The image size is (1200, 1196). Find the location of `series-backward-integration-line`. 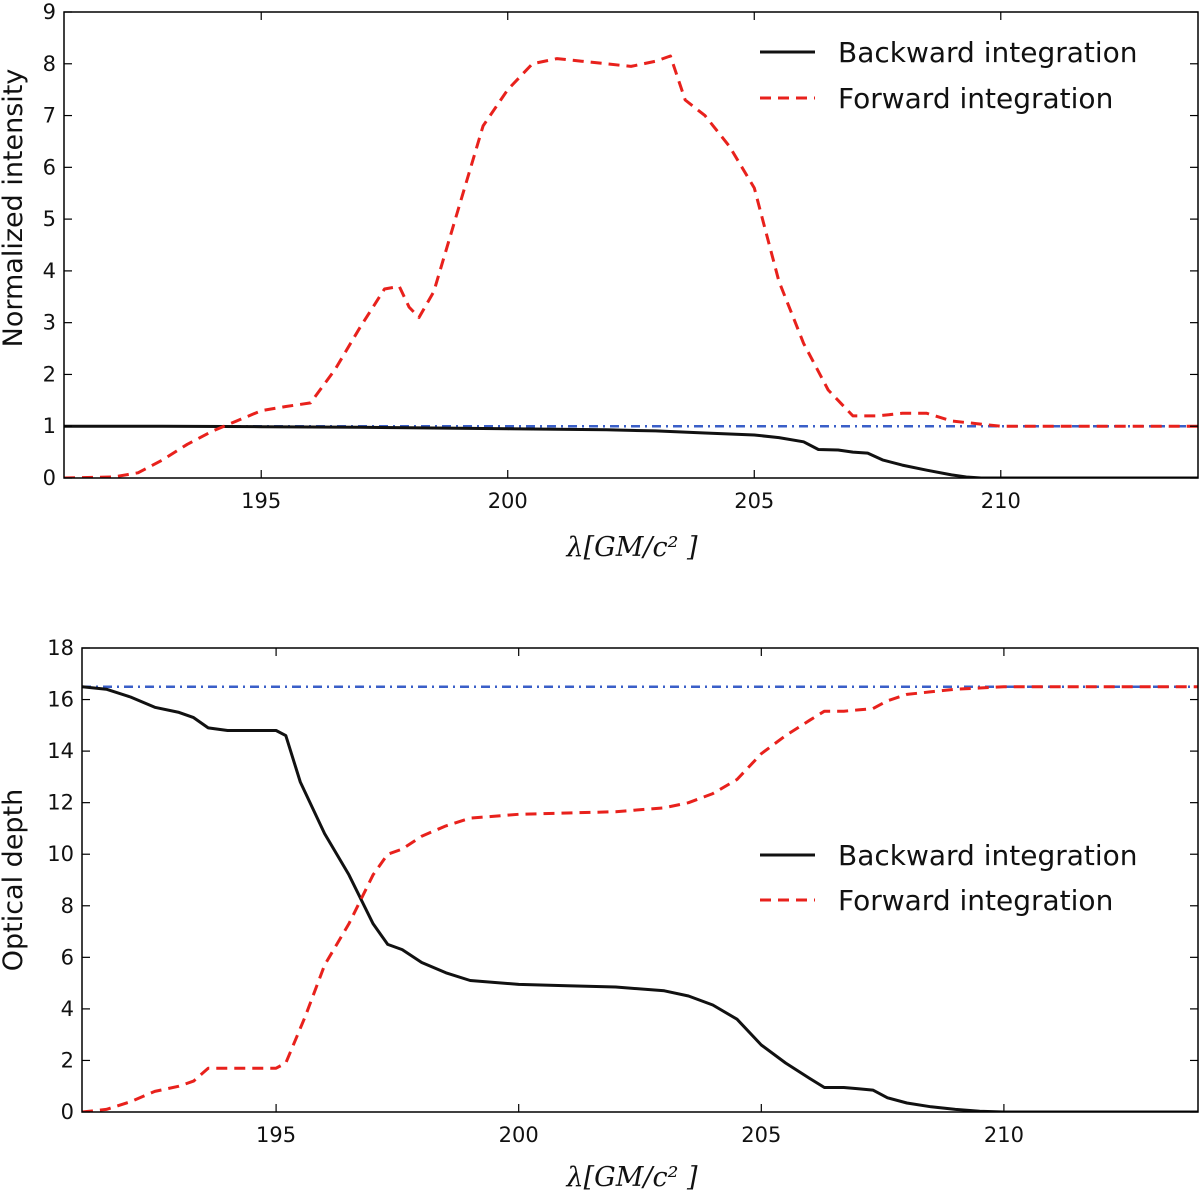

series-backward-integration-line is located at coordinates (631, 451).